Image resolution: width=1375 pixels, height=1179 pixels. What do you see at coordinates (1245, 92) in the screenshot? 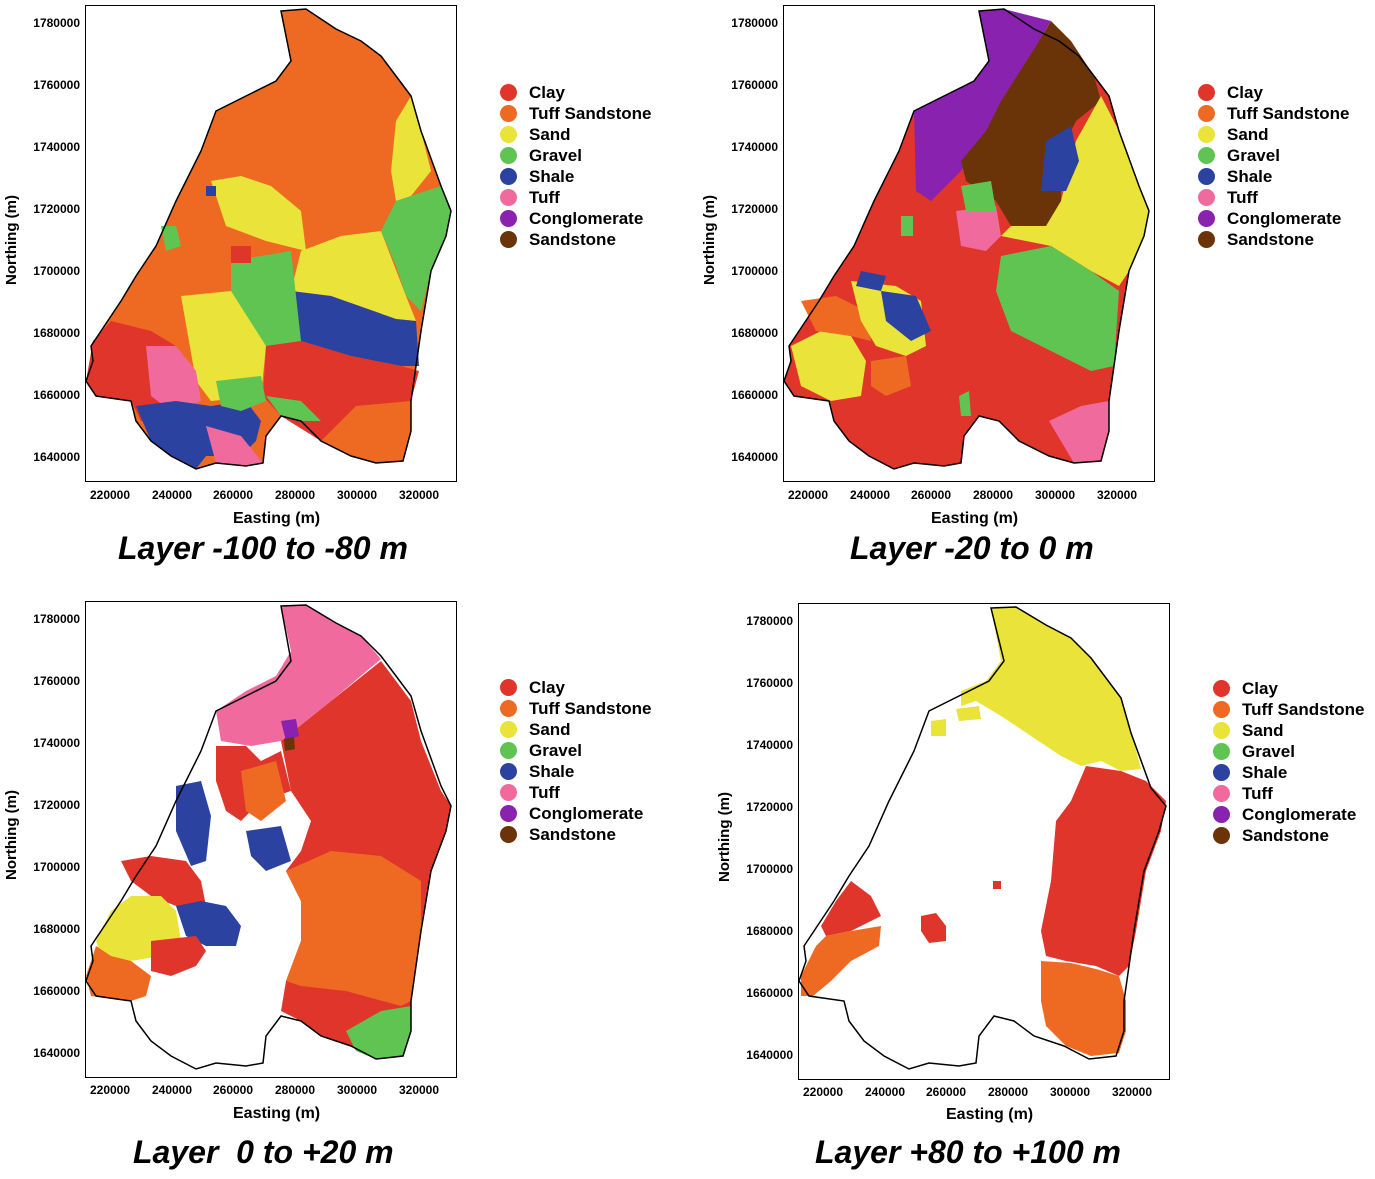
I see `legend-label: Clay` at bounding box center [1245, 92].